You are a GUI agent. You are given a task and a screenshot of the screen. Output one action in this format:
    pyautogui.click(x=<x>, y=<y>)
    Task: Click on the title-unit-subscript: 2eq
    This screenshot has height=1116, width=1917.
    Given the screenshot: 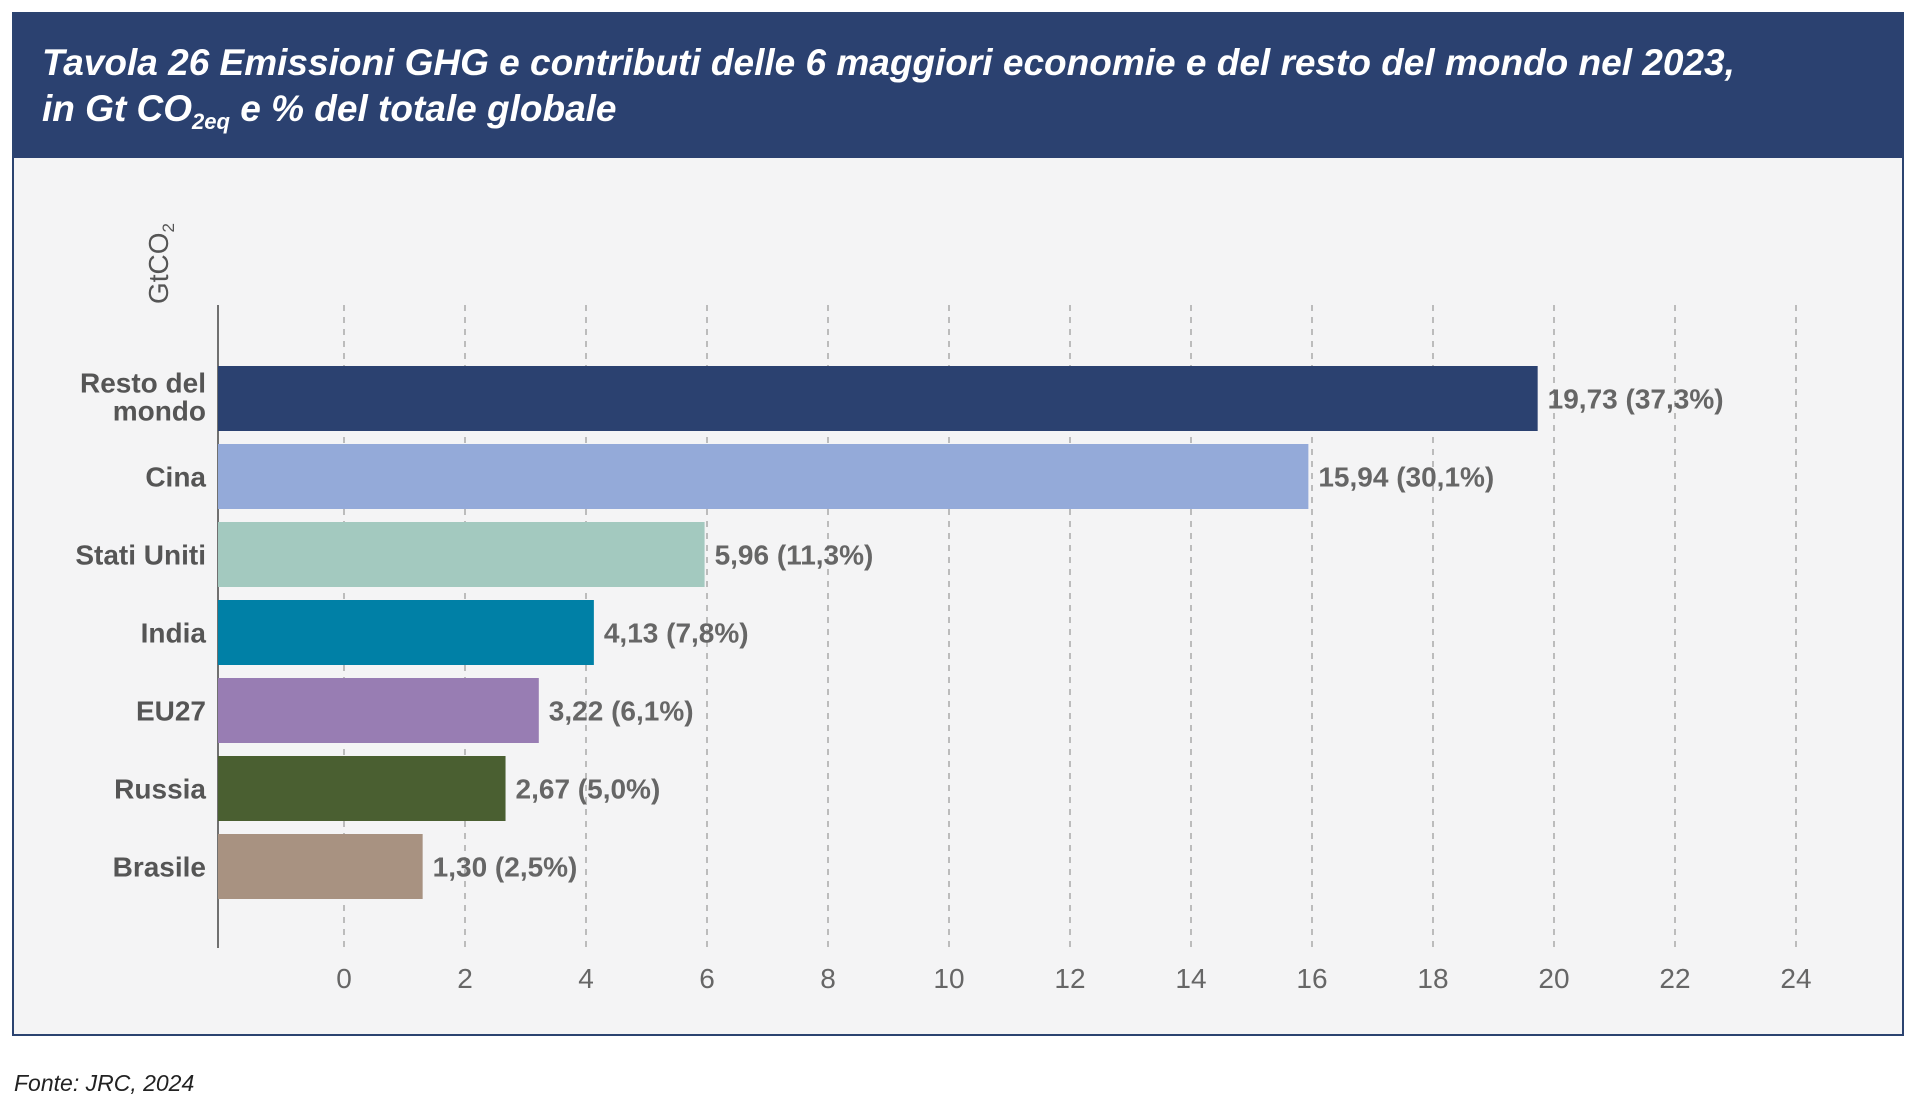 What is the action you would take?
    pyautogui.click(x=211, y=121)
    